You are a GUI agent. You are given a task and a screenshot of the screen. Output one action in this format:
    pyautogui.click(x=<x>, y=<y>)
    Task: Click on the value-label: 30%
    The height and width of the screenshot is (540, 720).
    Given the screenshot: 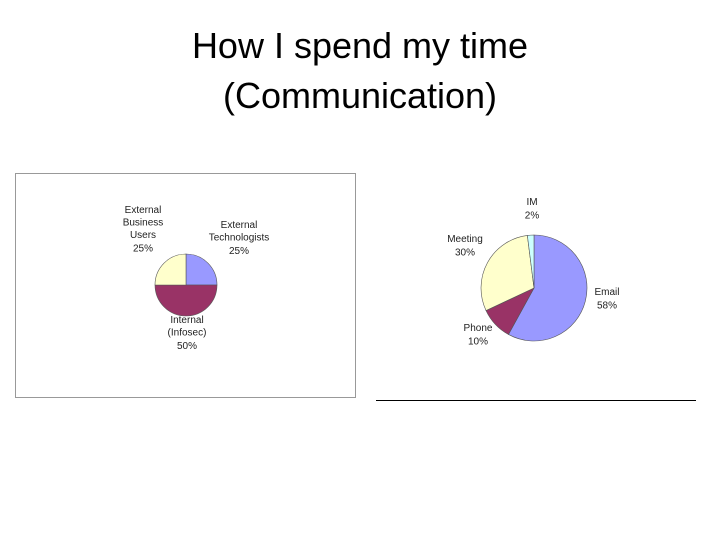 What is the action you would take?
    pyautogui.click(x=465, y=253)
    